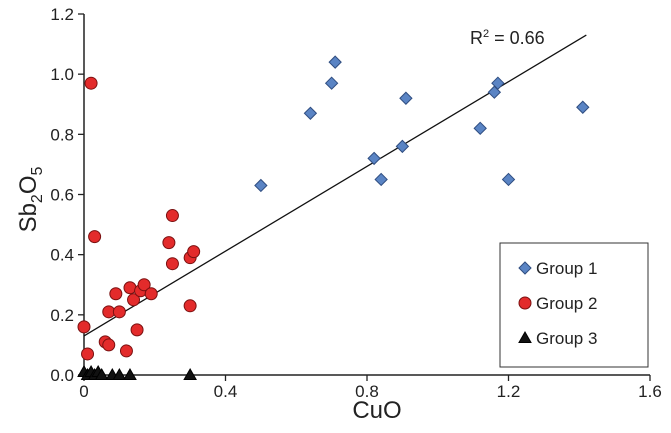  I want to click on legend-item: Group 2, so click(557, 303).